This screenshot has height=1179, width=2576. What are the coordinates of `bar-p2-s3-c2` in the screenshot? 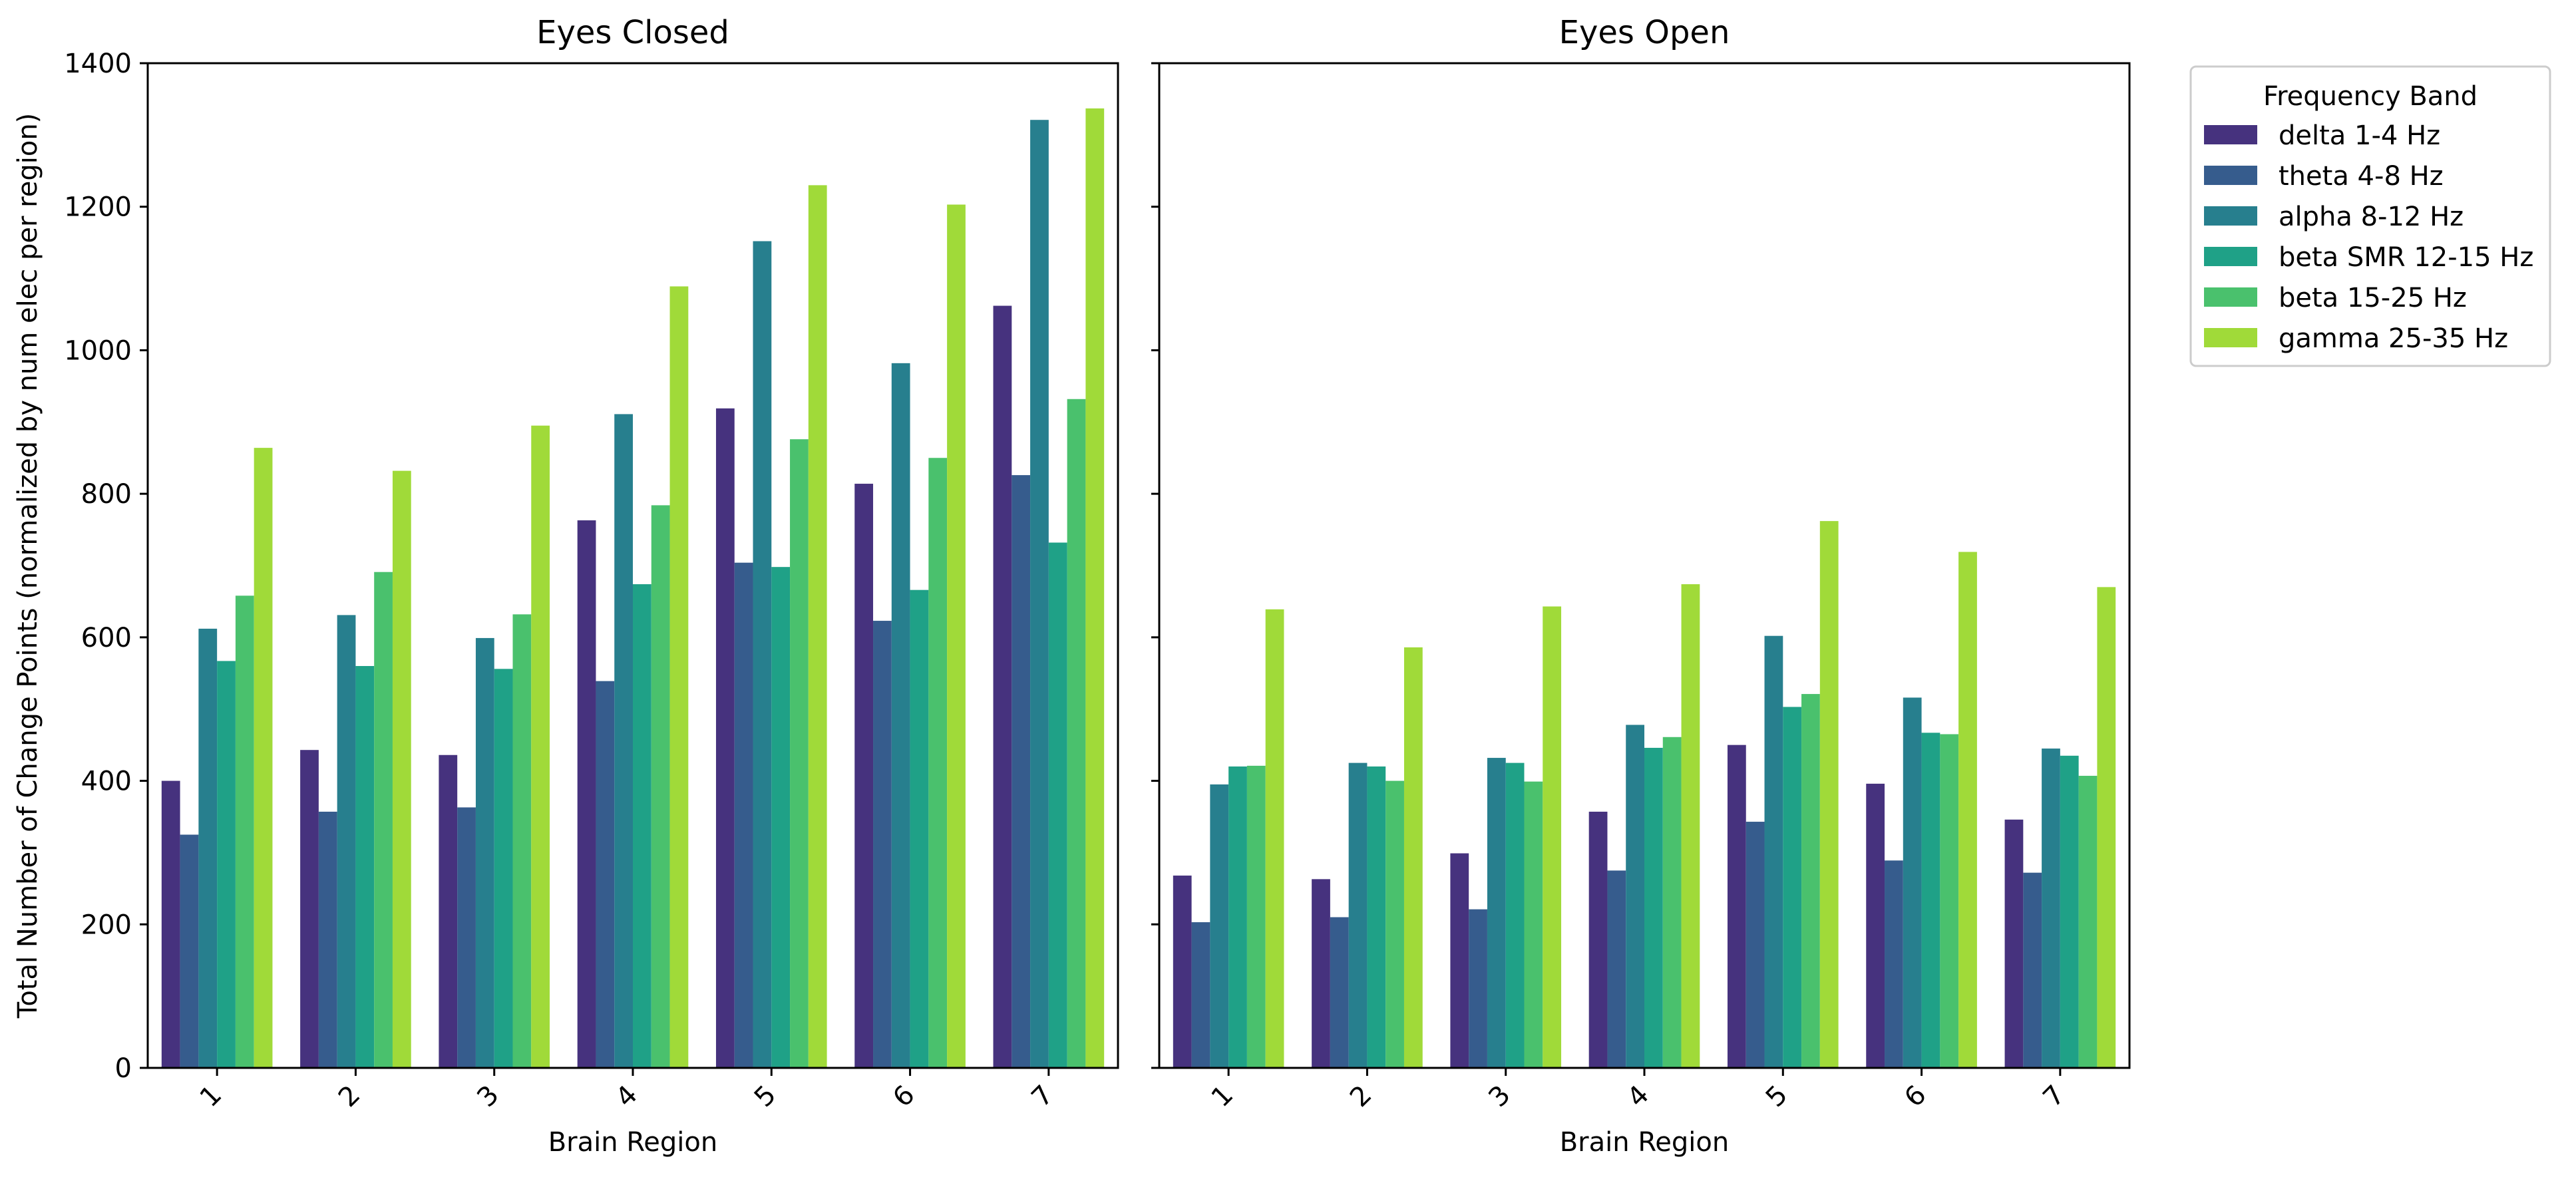 It's located at (1358, 915).